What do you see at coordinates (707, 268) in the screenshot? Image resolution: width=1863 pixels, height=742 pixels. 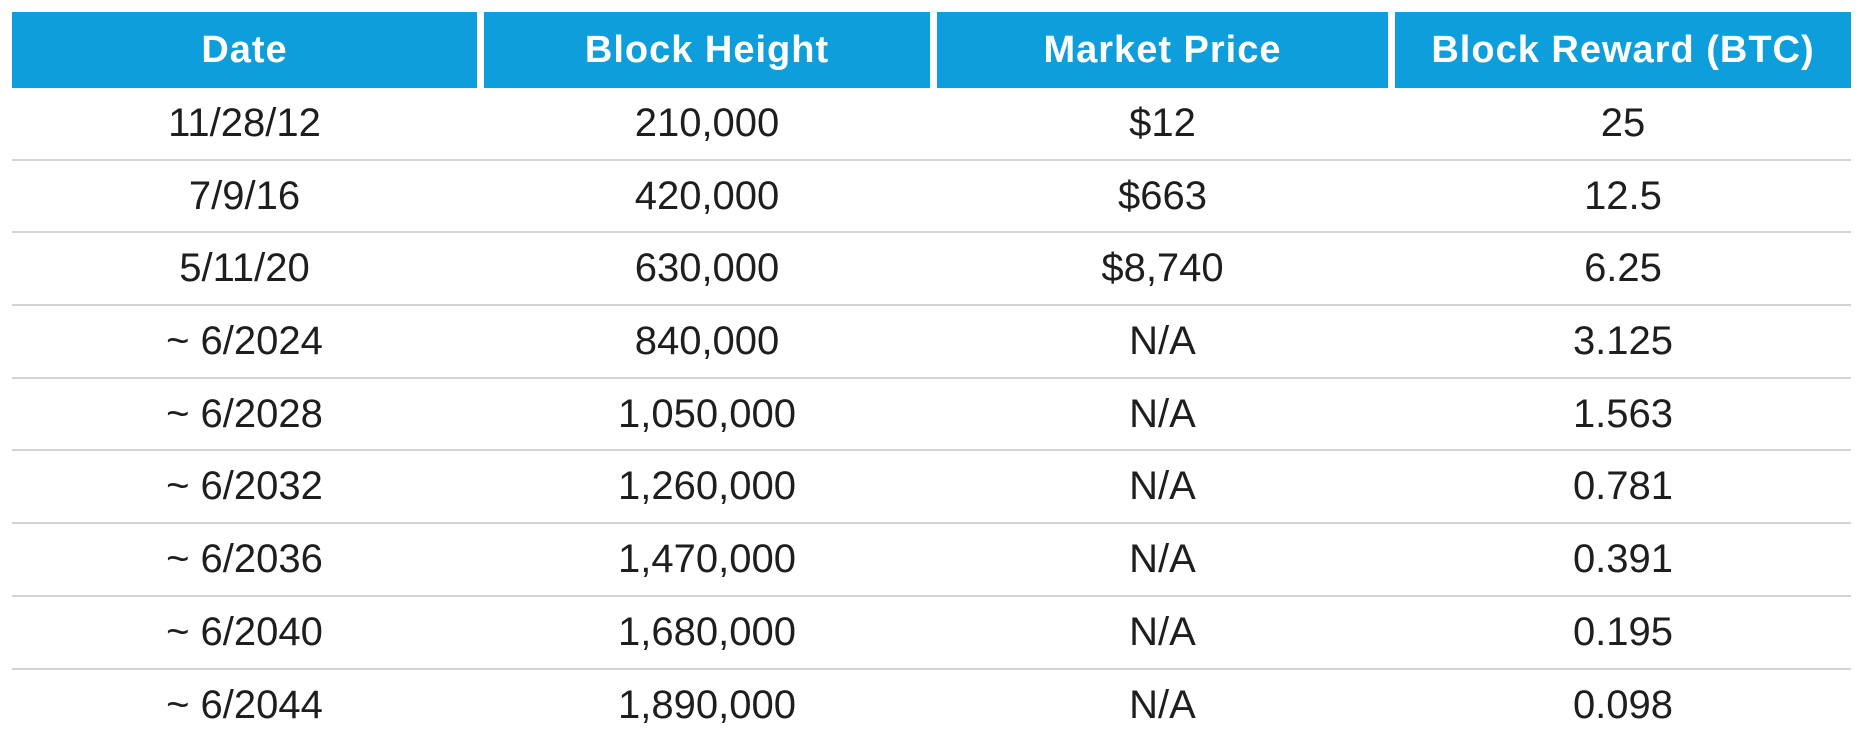 I see `cell-block-height: 630,000` at bounding box center [707, 268].